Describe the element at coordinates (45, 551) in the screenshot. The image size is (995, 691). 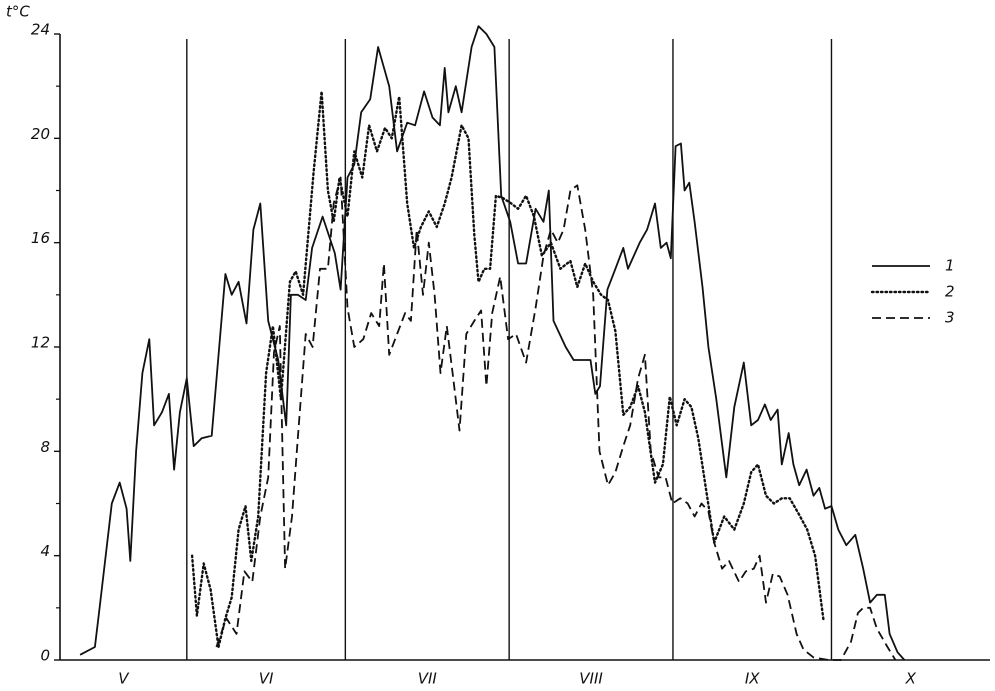
I see `y-tick-label: 4` at that location.